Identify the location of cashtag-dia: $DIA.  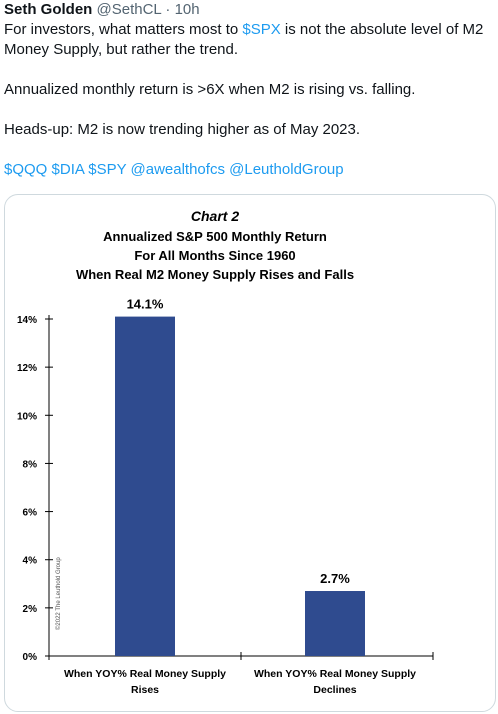
(68, 169).